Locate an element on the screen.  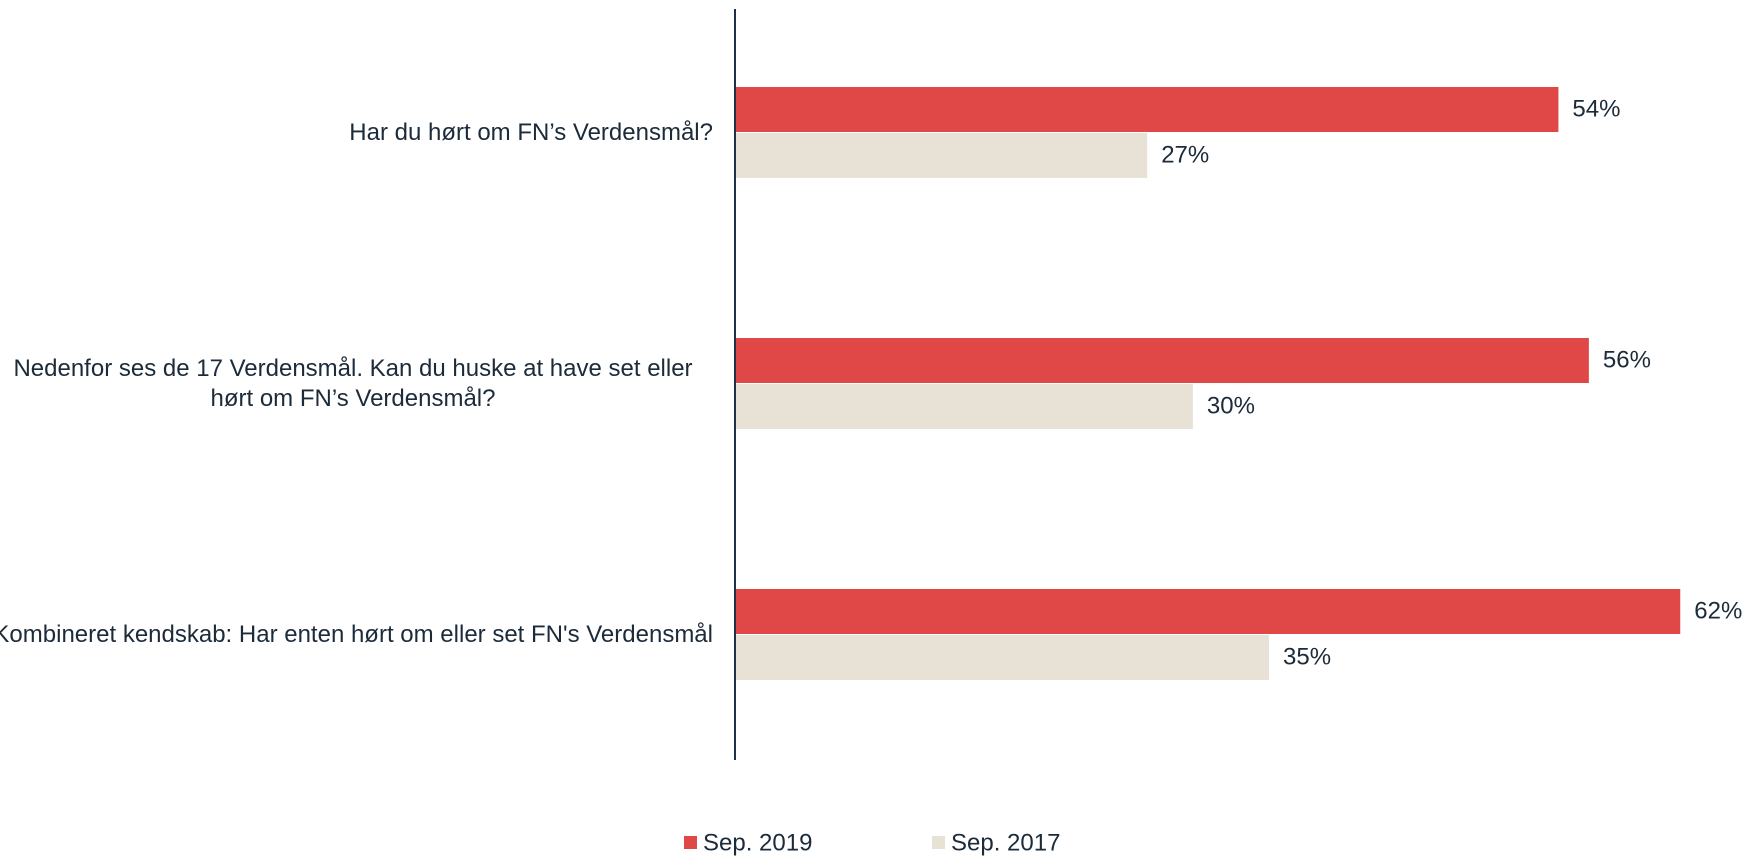
legend-label: Sep. 2019 is located at coordinates (757, 842).